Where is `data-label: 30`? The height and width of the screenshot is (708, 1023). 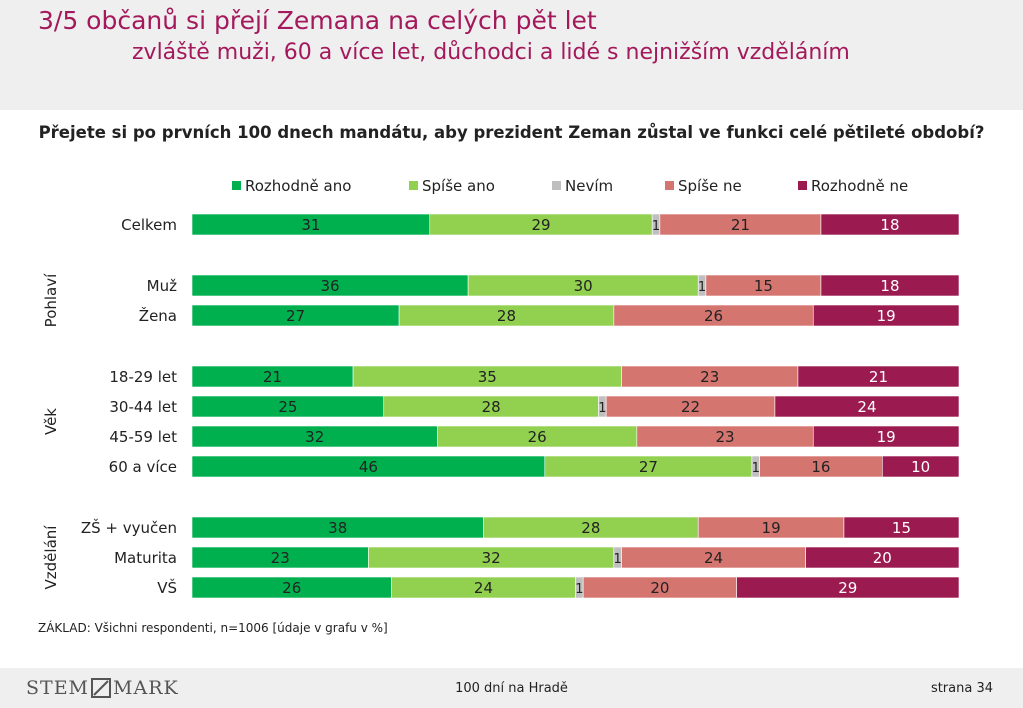
data-label: 30 is located at coordinates (583, 286).